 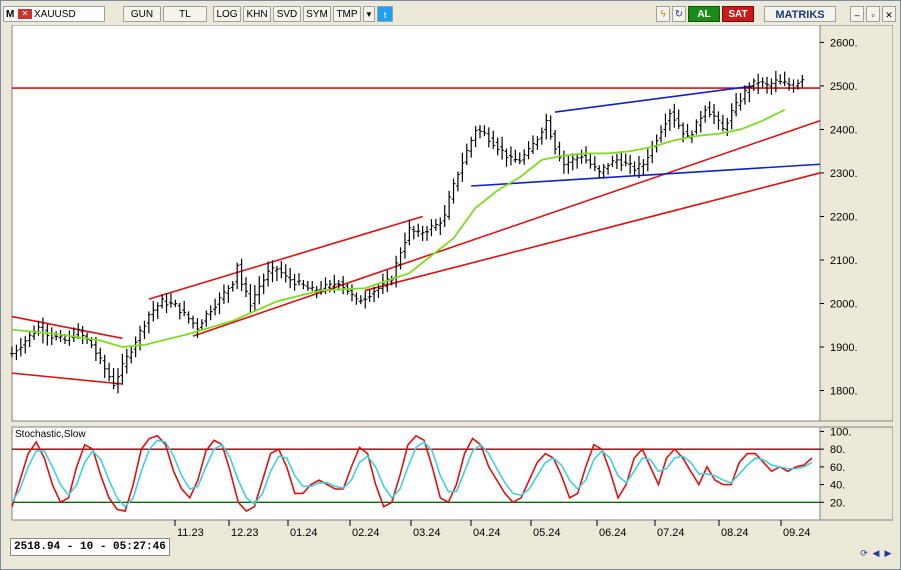 What do you see at coordinates (547, 533) in the screenshot?
I see `x-tick-label: 05.24` at bounding box center [547, 533].